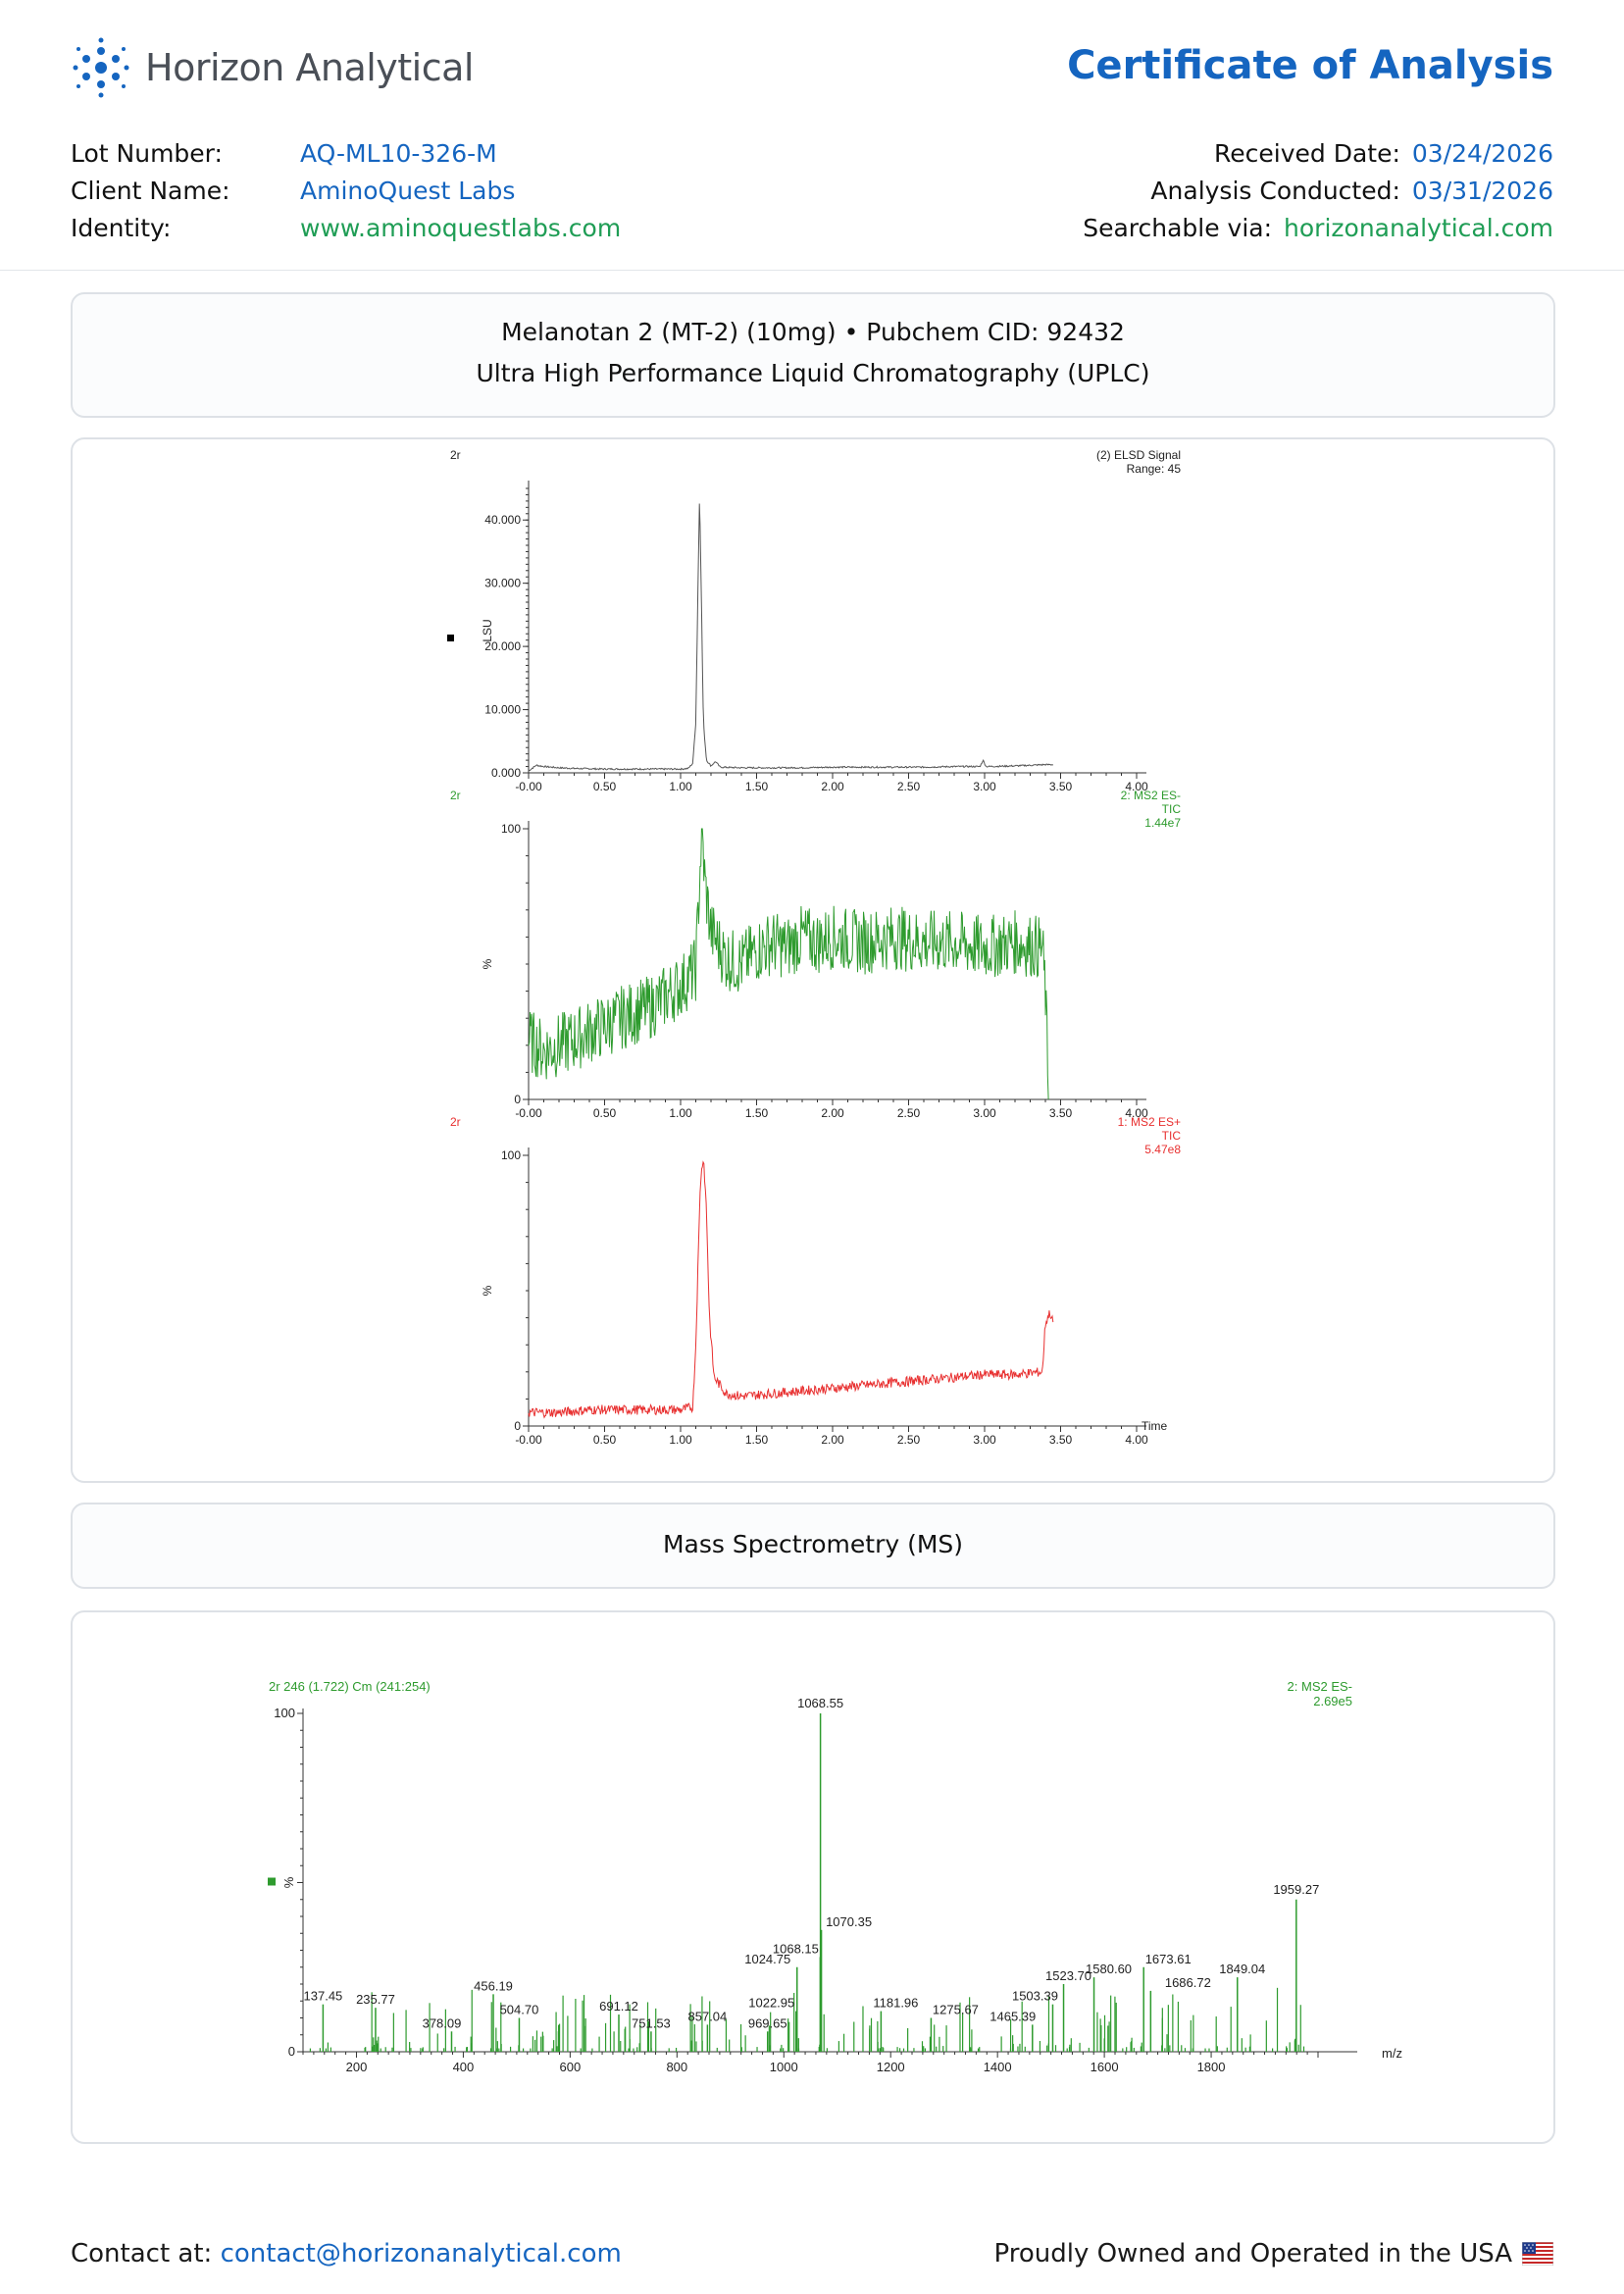 The width and height of the screenshot is (1624, 2294). I want to click on trace-label: 1.44e7, so click(1162, 823).